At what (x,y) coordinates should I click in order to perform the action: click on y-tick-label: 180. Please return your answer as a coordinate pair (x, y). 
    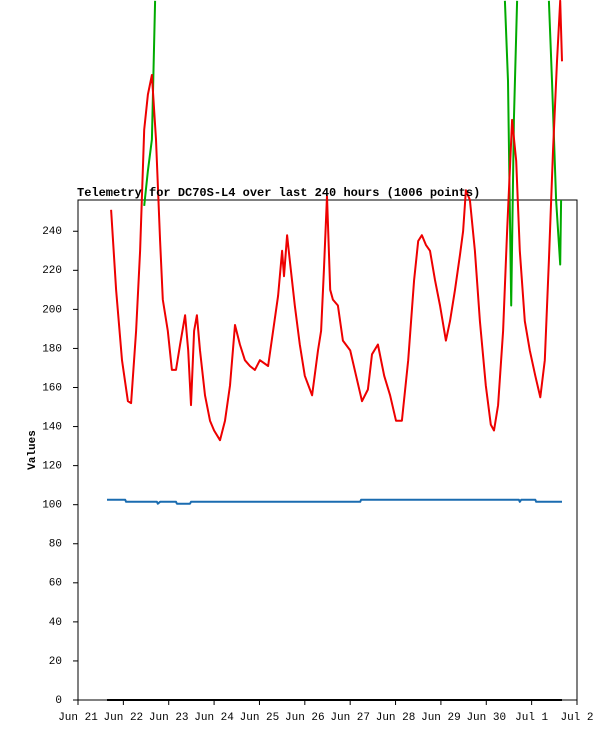
    Looking at the image, I should click on (52, 349).